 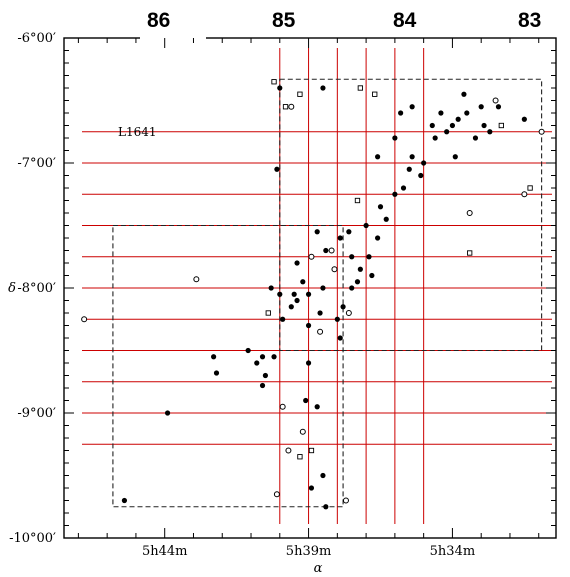 What do you see at coordinates (284, 20) in the screenshot?
I see `strip-label-85: 85` at bounding box center [284, 20].